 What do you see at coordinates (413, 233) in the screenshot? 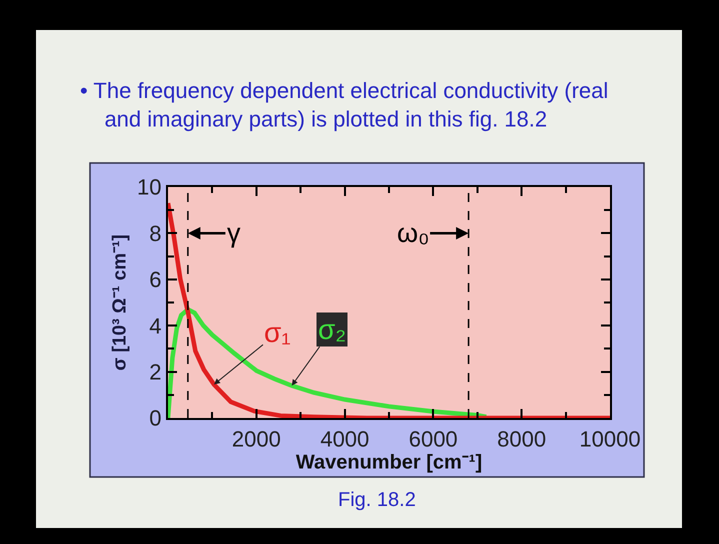
I see `ref-line-label: ω₀` at bounding box center [413, 233].